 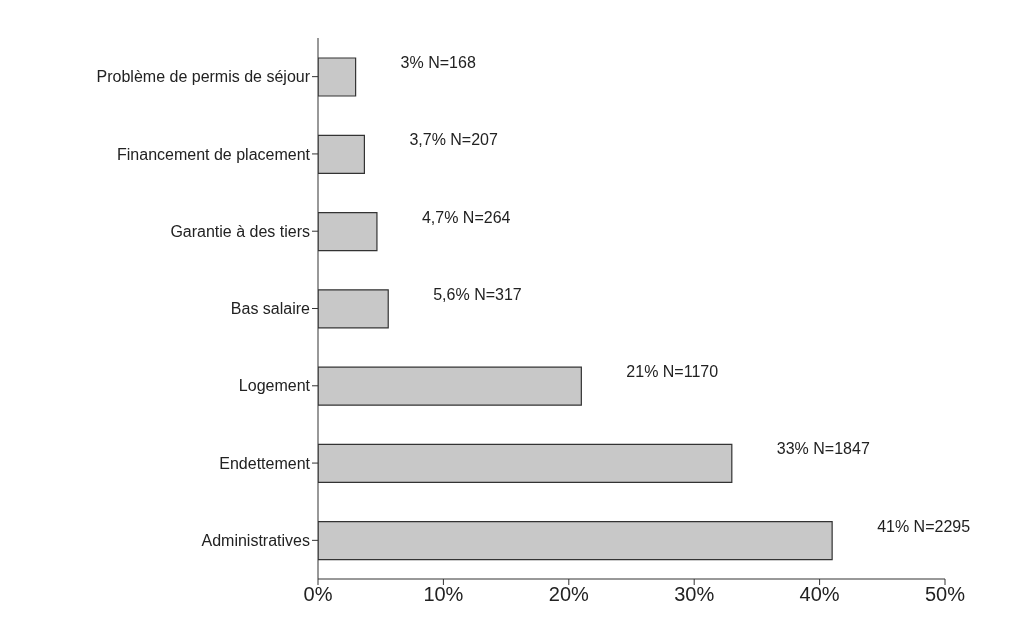 What do you see at coordinates (477, 294) in the screenshot?
I see `data-label: 5,6% N=317` at bounding box center [477, 294].